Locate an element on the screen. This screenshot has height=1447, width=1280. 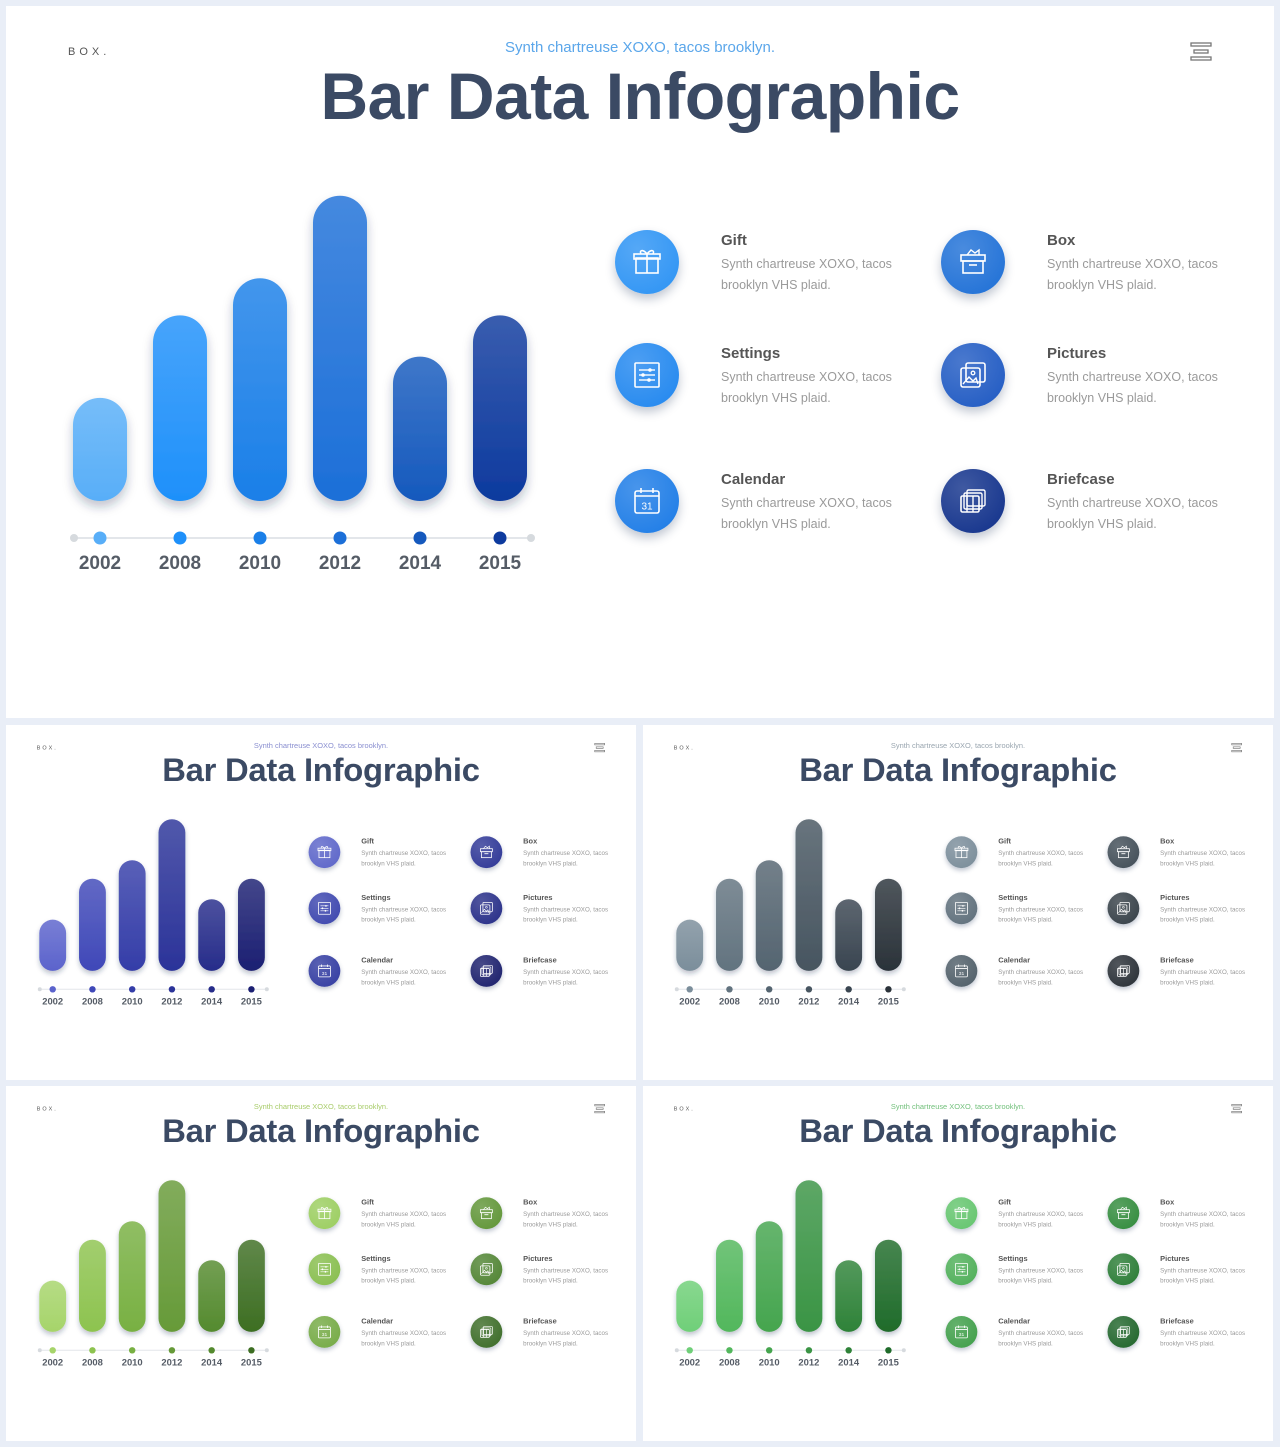
x-tick-label: 2015 is located at coordinates (500, 563).